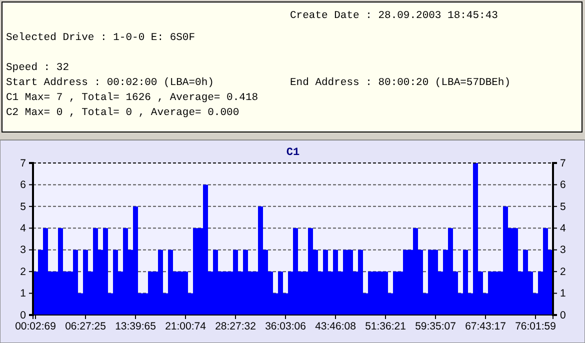 The width and height of the screenshot is (585, 343). What do you see at coordinates (23, 272) in the screenshot?
I see `y-tick-label: 2` at bounding box center [23, 272].